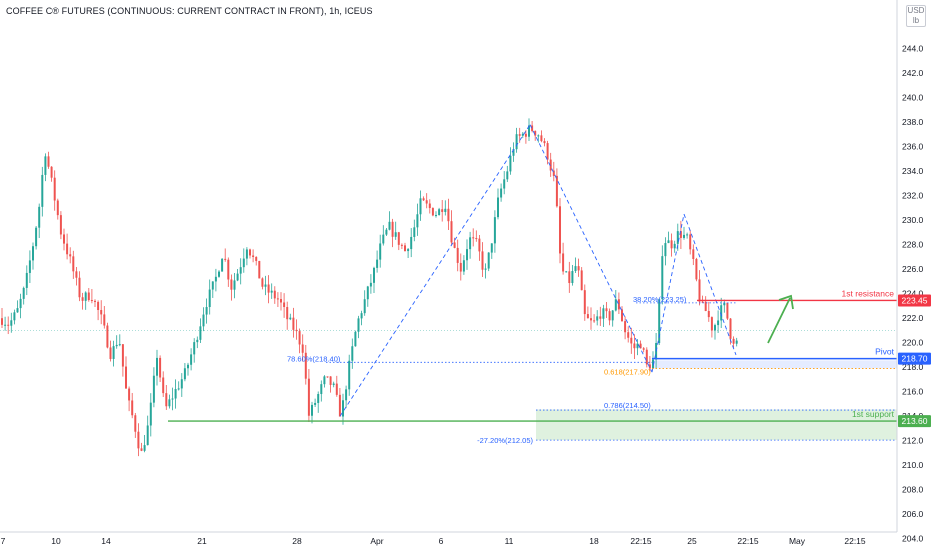 This screenshot has height=550, width=932. What do you see at coordinates (916, 20) in the screenshot?
I see `unit-measure: lb` at bounding box center [916, 20].